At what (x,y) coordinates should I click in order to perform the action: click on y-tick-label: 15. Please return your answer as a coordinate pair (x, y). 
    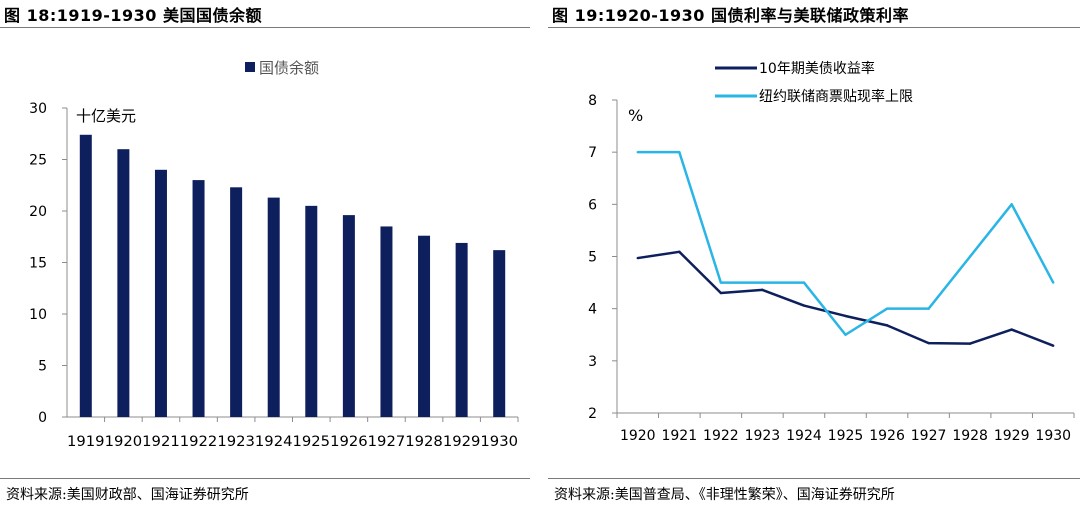
    Looking at the image, I should click on (38, 264).